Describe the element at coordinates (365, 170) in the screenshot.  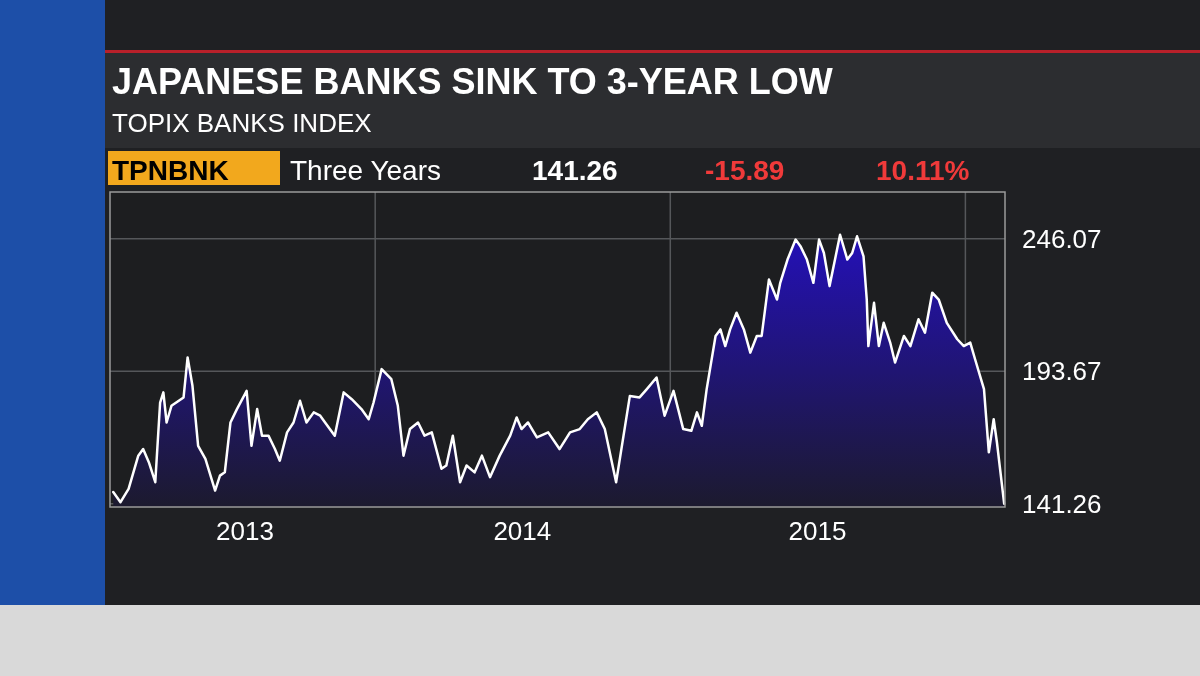
I see `text: Three Years` at that location.